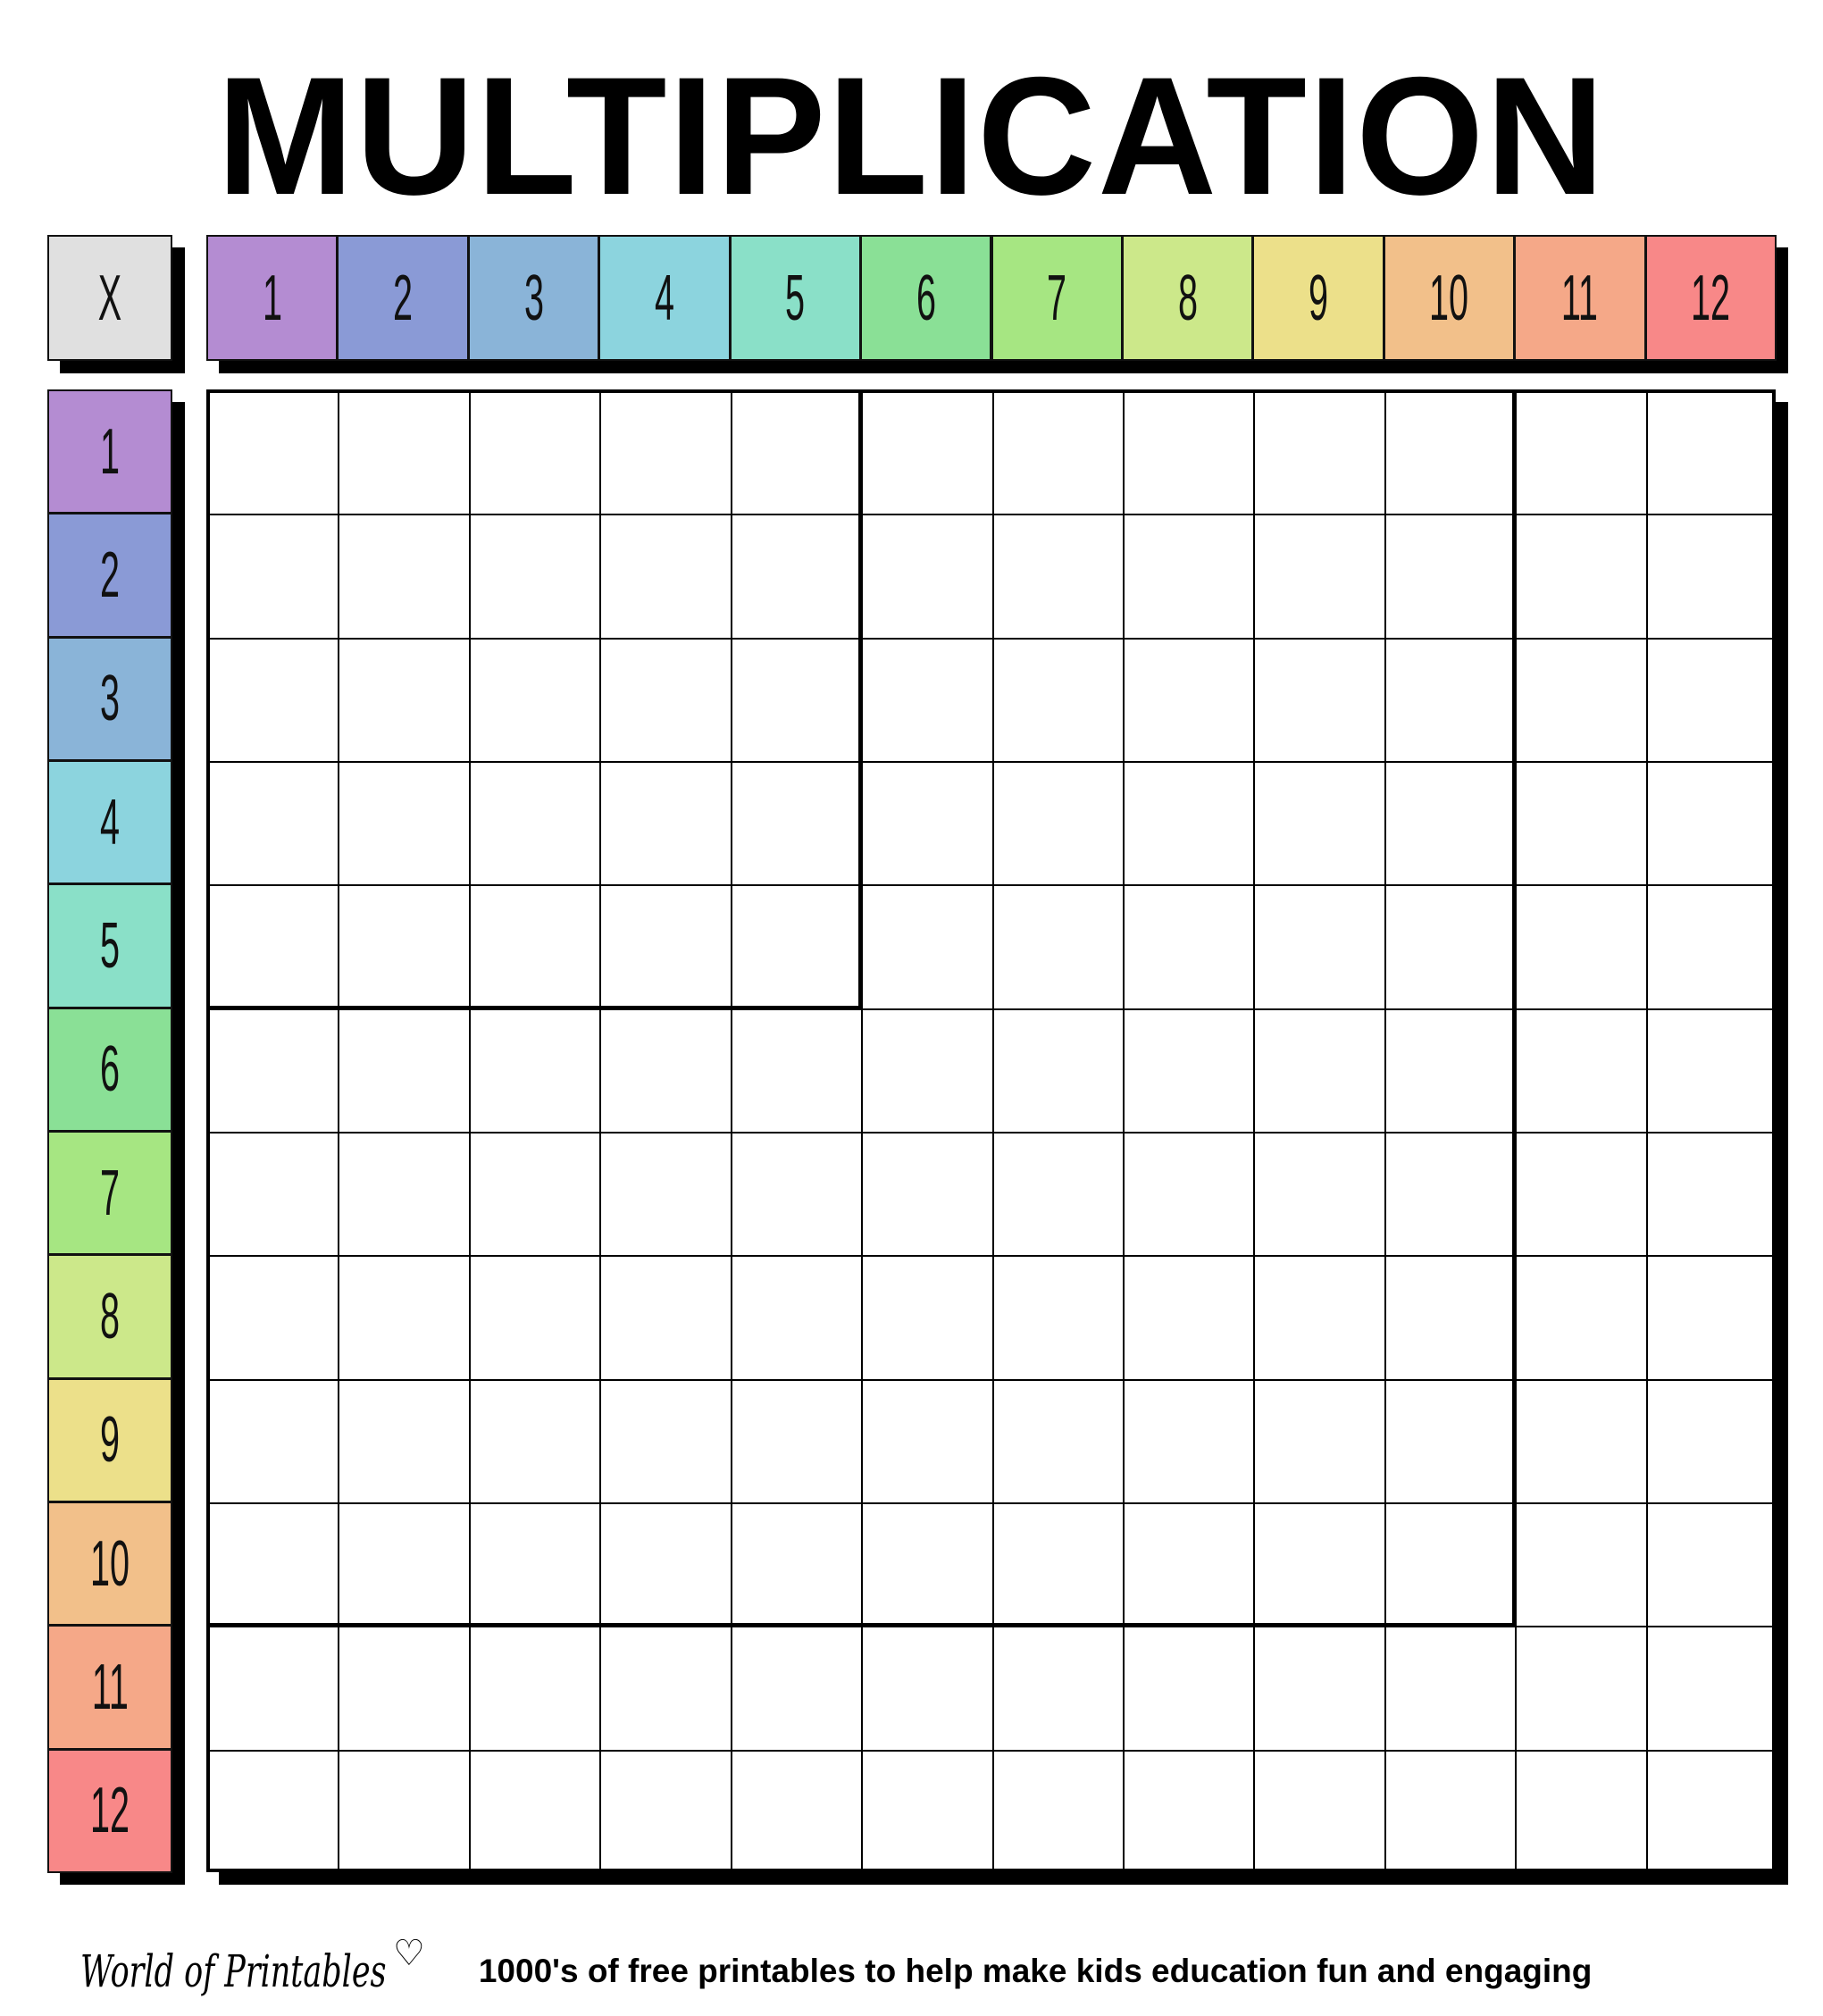  I want to click on row-header-9: 9, so click(109, 1439).